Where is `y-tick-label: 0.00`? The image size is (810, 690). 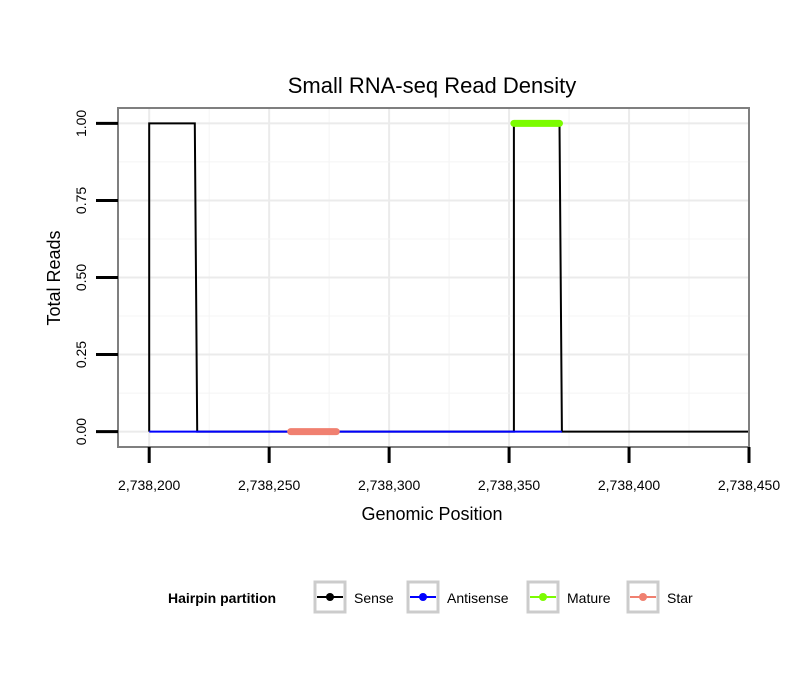 y-tick-label: 0.00 is located at coordinates (81, 431).